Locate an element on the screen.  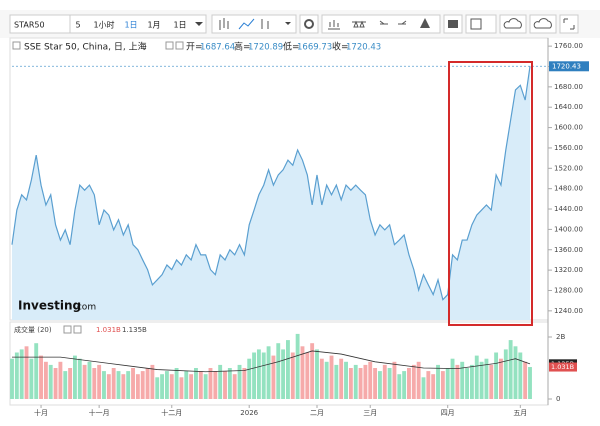
y-tick-label: 1640.00 is located at coordinates (568, 107).